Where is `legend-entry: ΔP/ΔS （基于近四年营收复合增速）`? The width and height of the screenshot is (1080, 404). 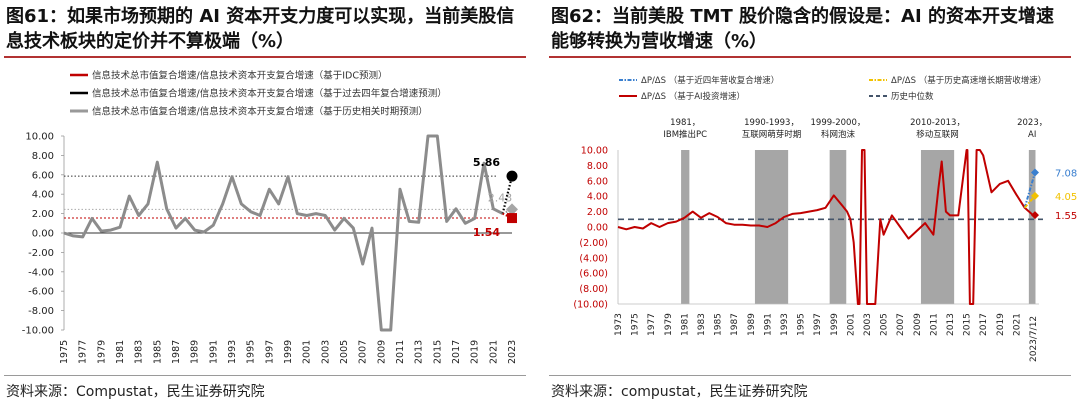 legend-entry: ΔP/ΔS （基于近四年营收复合增速） is located at coordinates (699, 80).